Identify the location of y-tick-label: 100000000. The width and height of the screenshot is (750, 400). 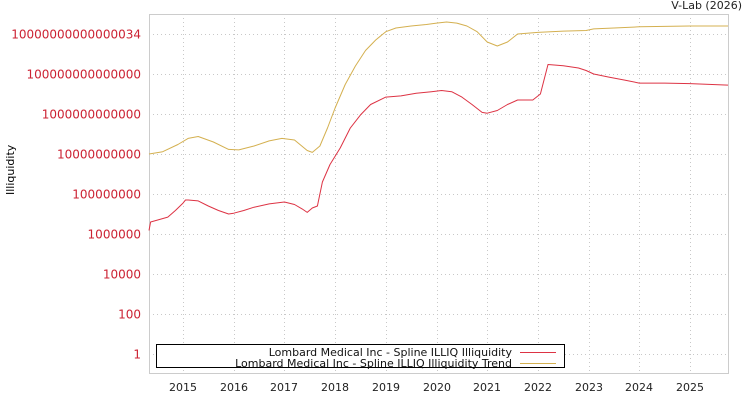
(106, 195).